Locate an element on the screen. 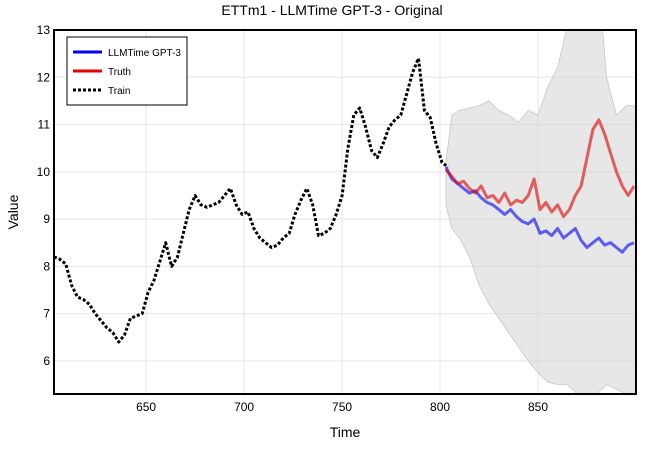 Image resolution: width=665 pixels, height=450 pixels. legend: LLMTime GPT-3 Truth Train is located at coordinates (127, 71).